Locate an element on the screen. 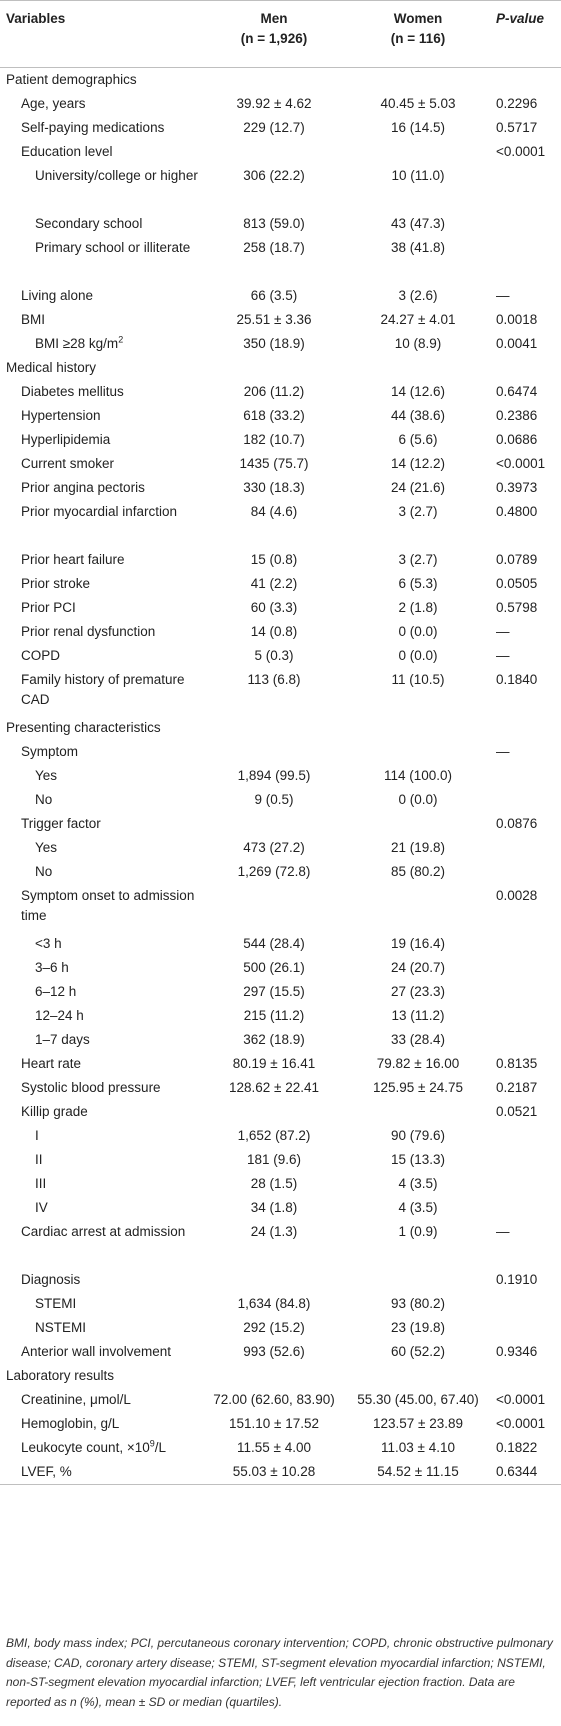 This screenshot has width=561, height=1726. label-superscript: 2 is located at coordinates (121, 339).